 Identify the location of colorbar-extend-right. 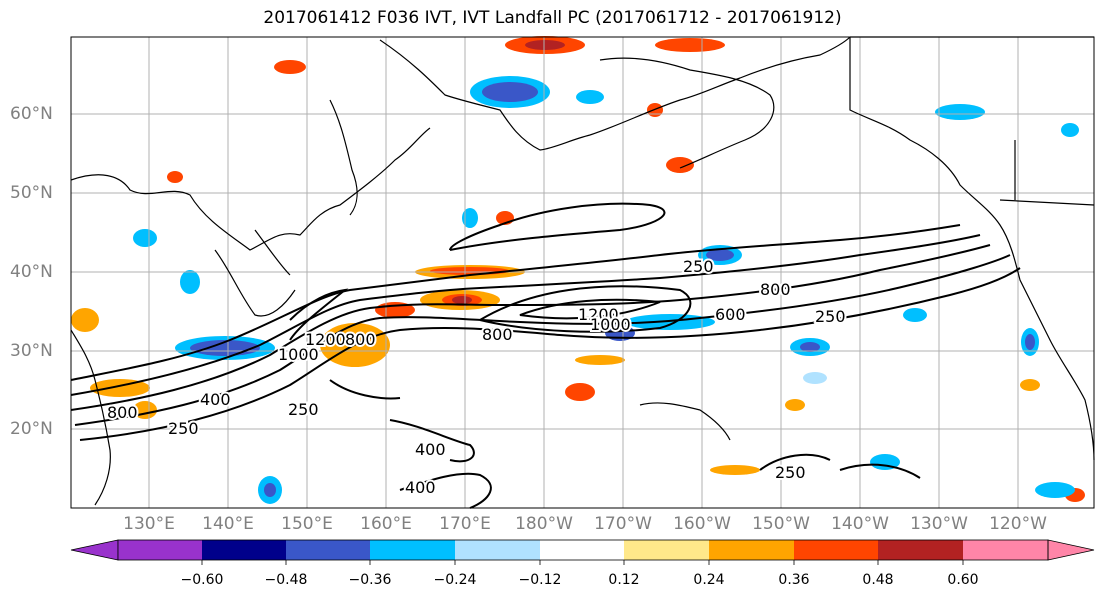
(1071, 550).